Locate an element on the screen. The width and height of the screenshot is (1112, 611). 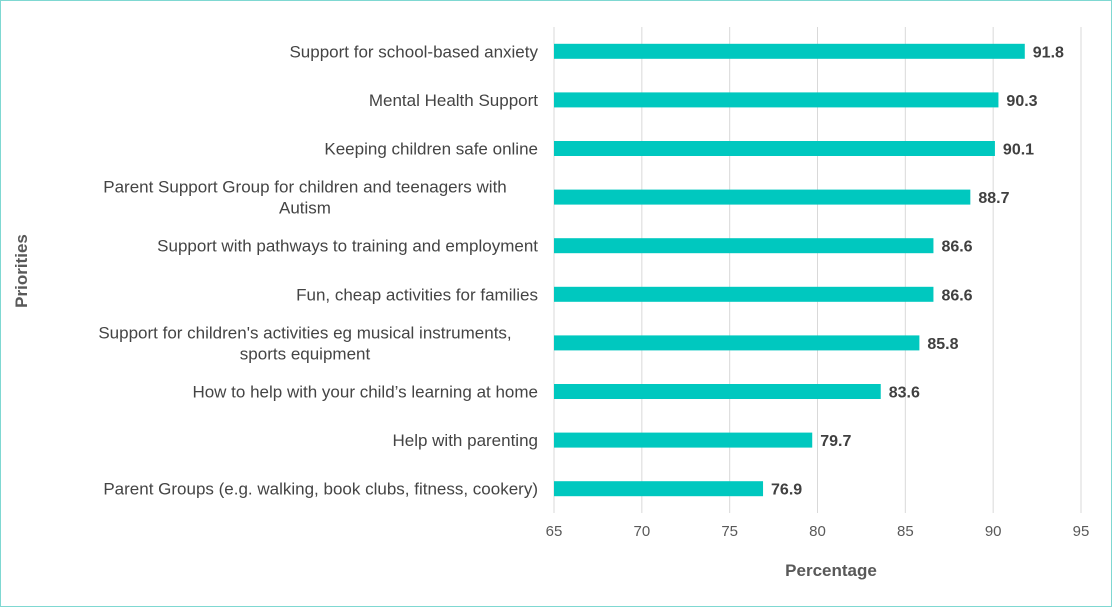
data-label: 76.9 is located at coordinates (786, 490).